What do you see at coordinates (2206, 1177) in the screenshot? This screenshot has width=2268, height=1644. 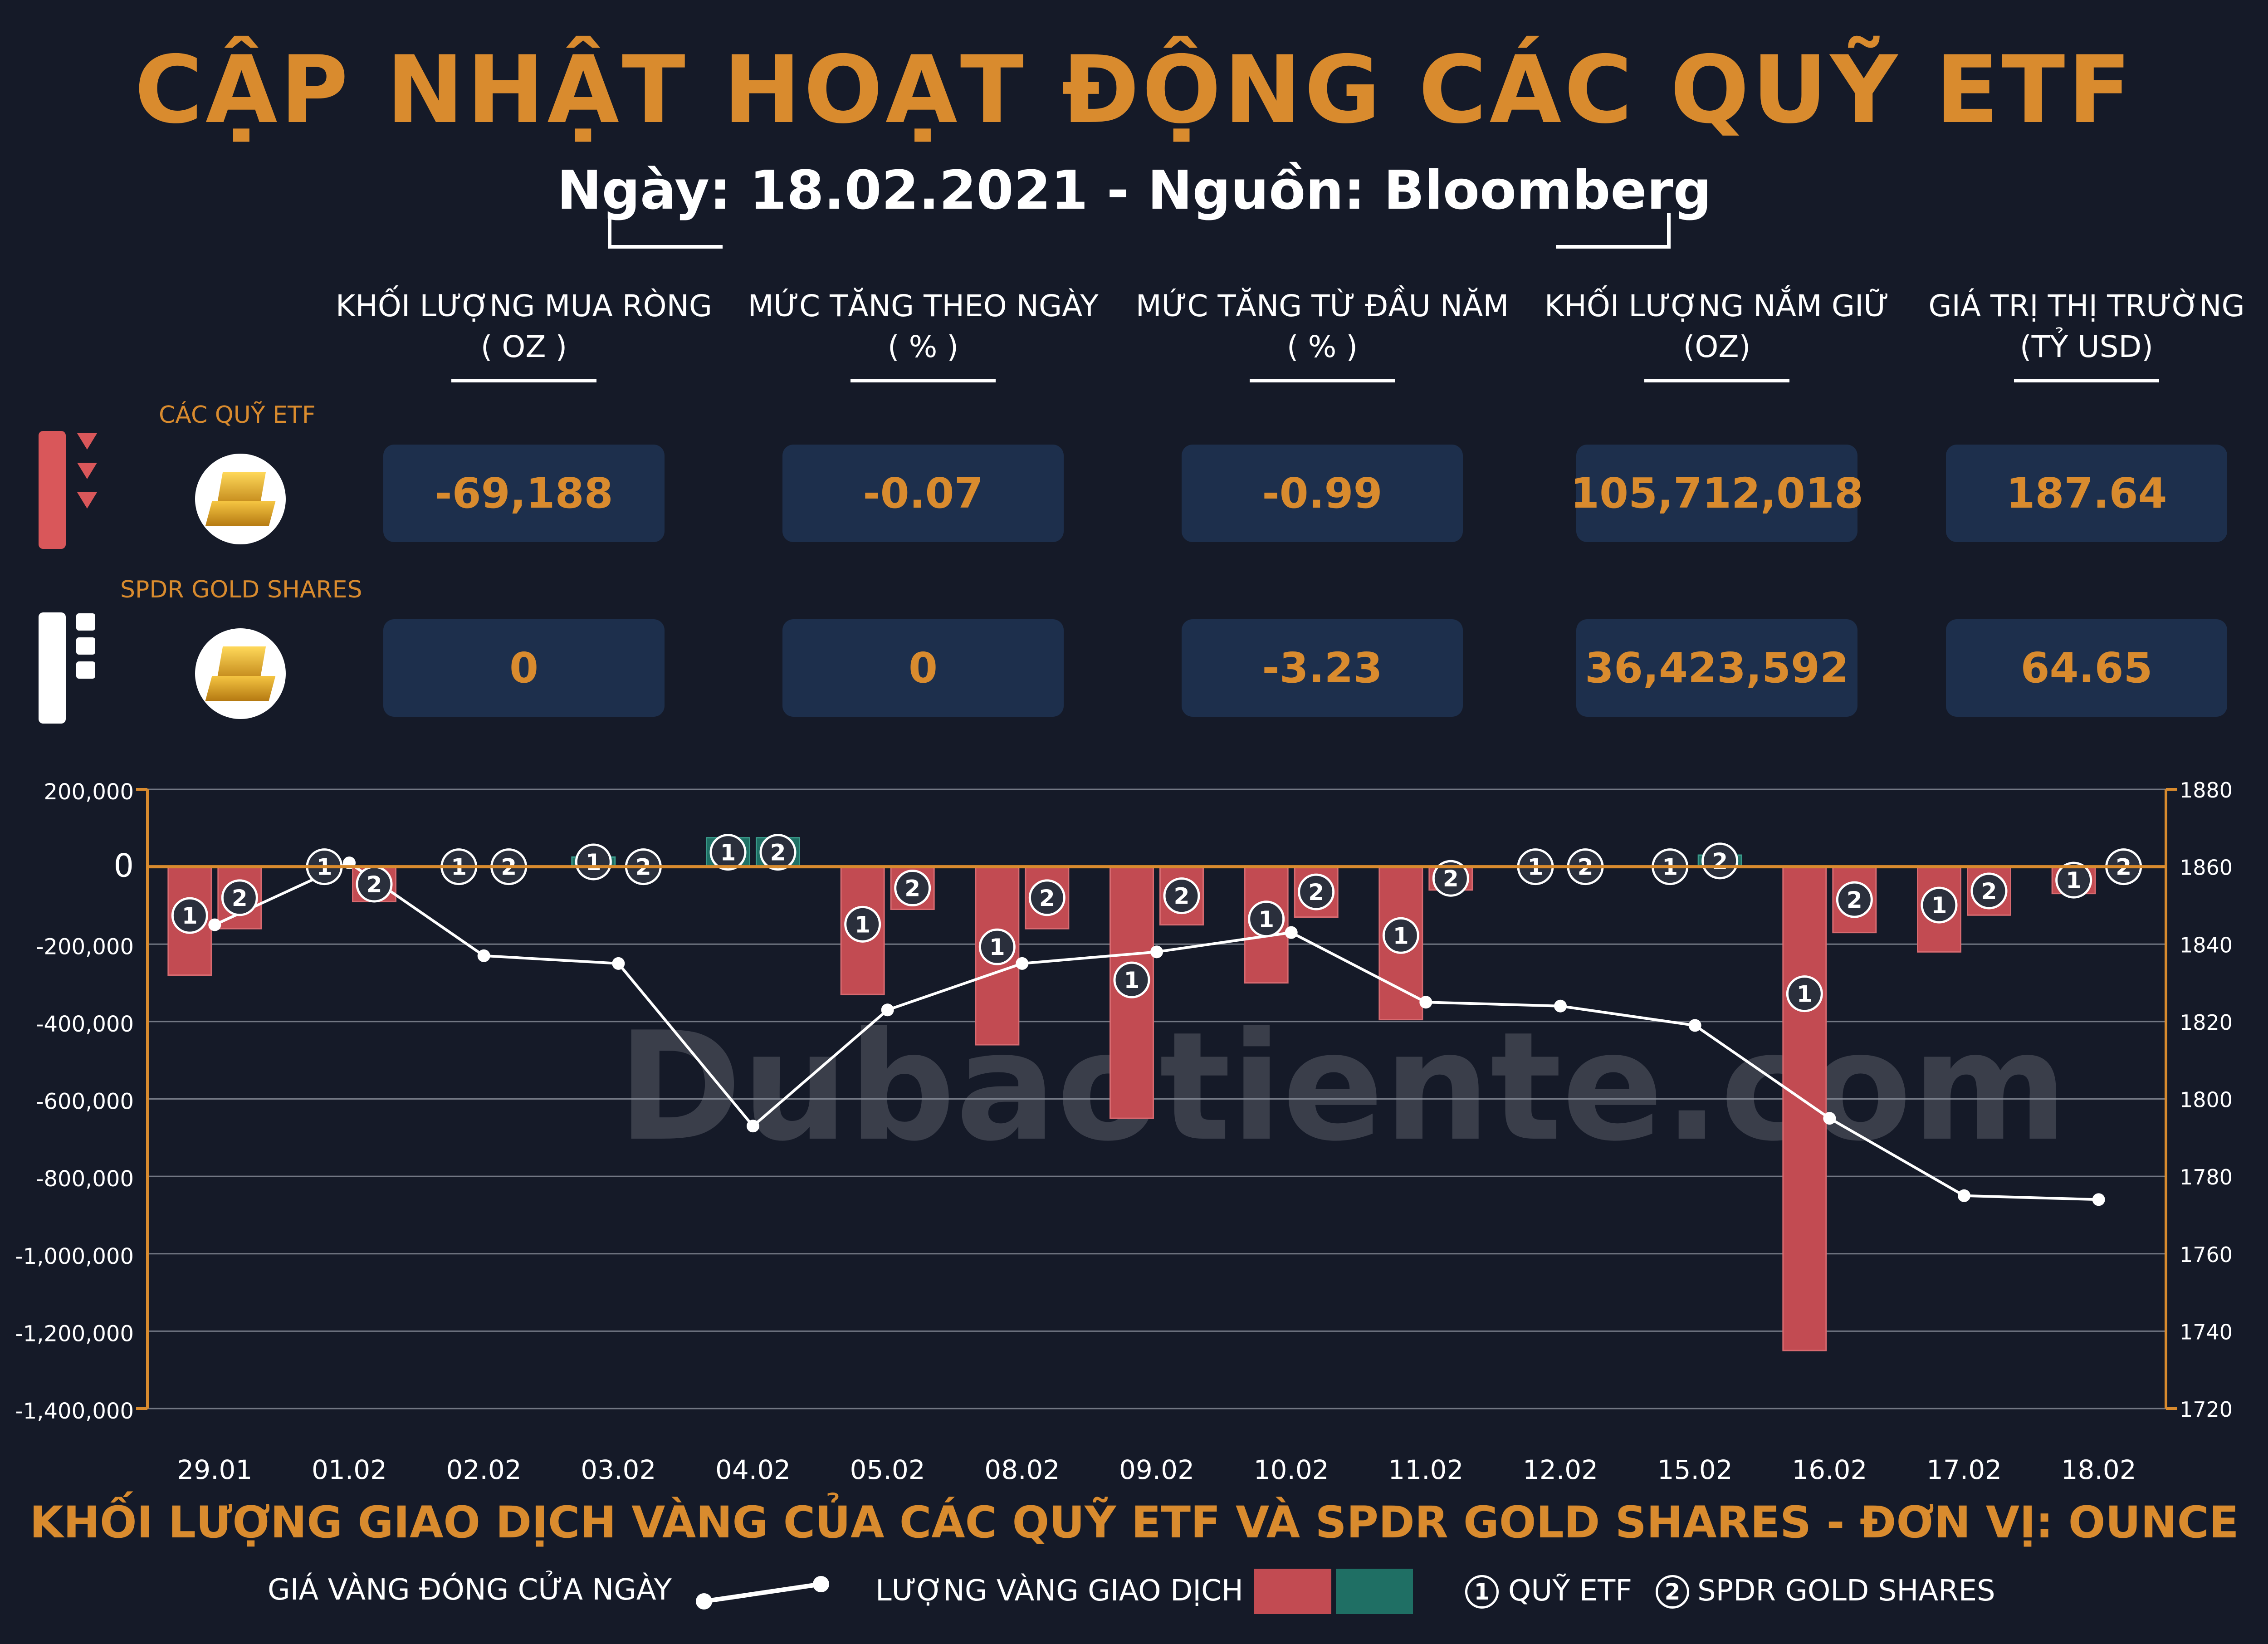 I see `y2-tick-label: 1780` at bounding box center [2206, 1177].